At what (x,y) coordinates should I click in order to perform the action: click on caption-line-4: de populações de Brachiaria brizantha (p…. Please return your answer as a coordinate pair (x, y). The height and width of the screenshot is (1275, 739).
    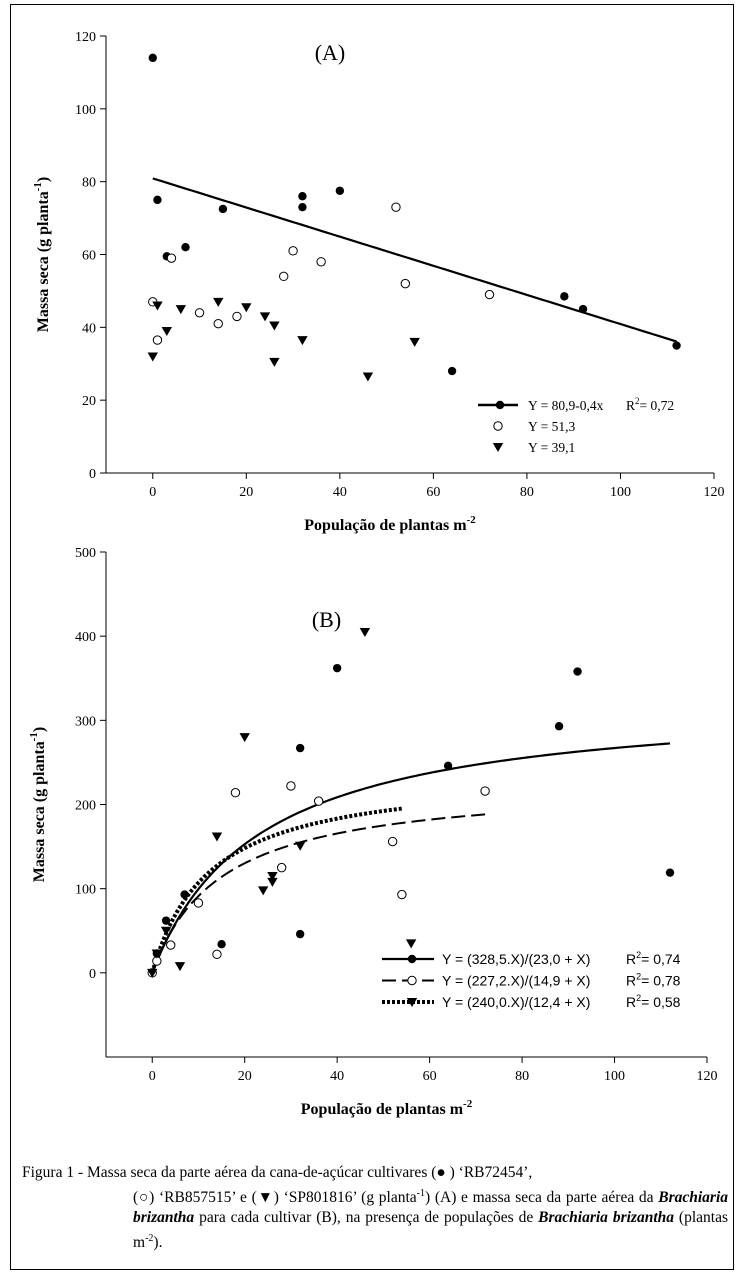
    Looking at the image, I should click on (430, 1230).